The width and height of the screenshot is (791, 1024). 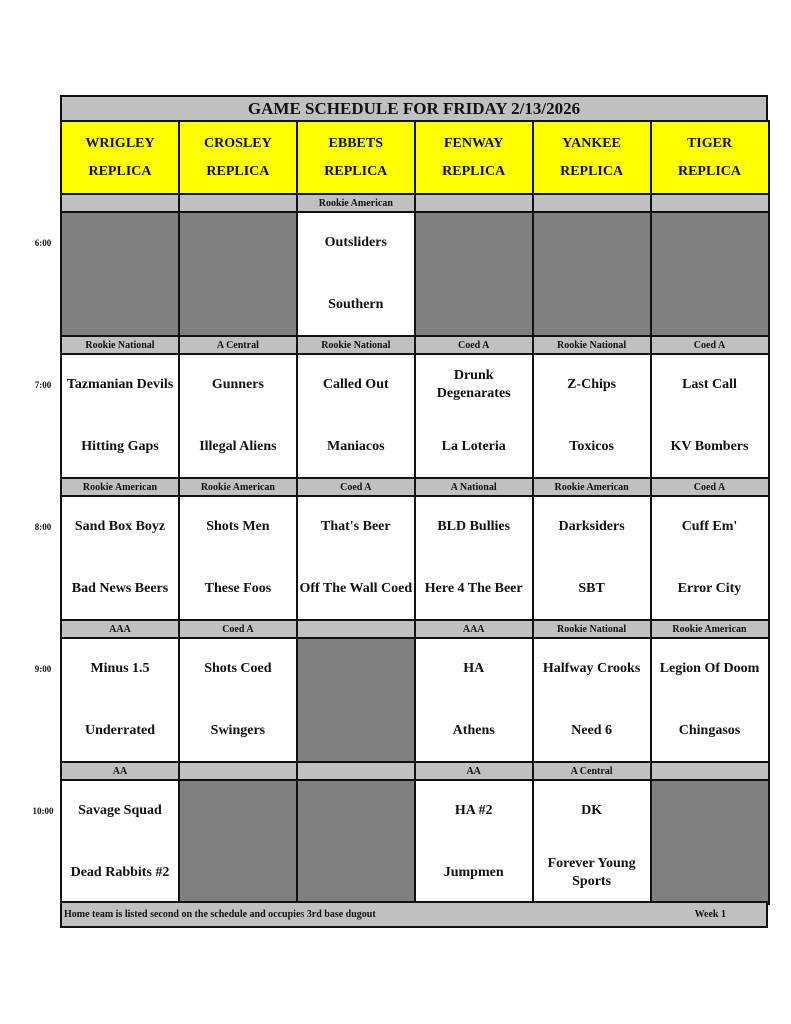 What do you see at coordinates (120, 446) in the screenshot?
I see `home-team: Hitting Gaps` at bounding box center [120, 446].